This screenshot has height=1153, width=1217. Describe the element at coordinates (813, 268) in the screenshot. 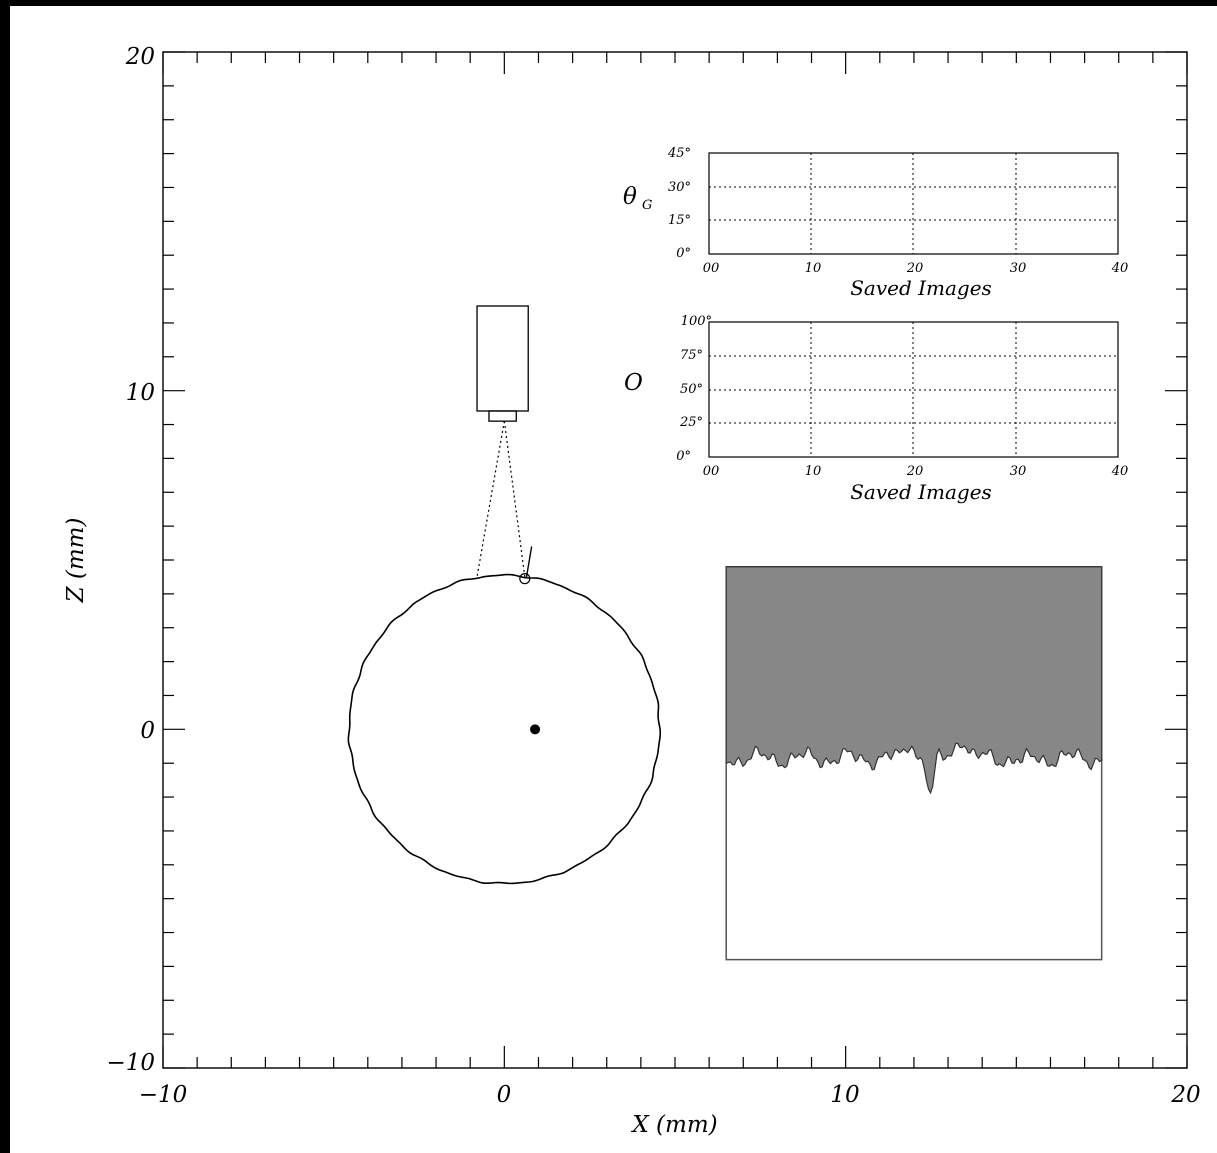

I see `theta-x-tick: 10` at that location.